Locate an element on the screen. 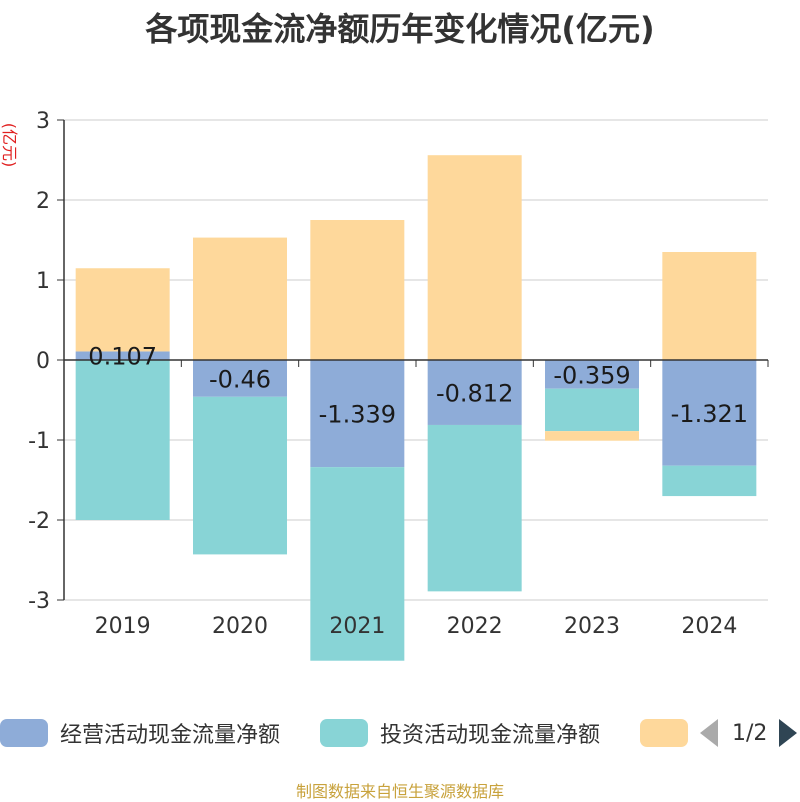  data-label: -1.339 is located at coordinates (357, 415).